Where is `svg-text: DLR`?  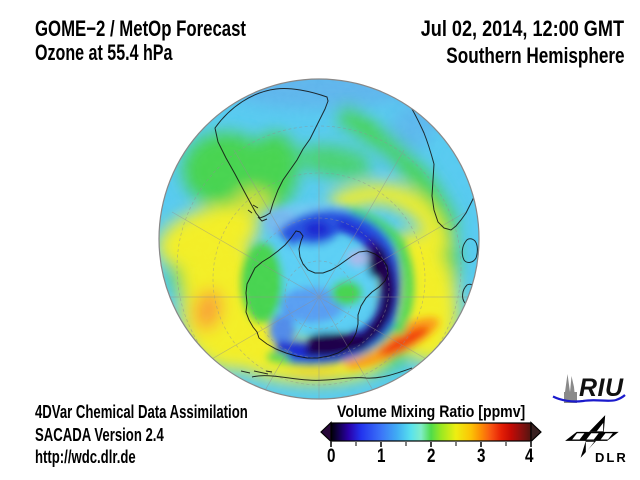 svg-text: DLR is located at coordinates (611, 457).